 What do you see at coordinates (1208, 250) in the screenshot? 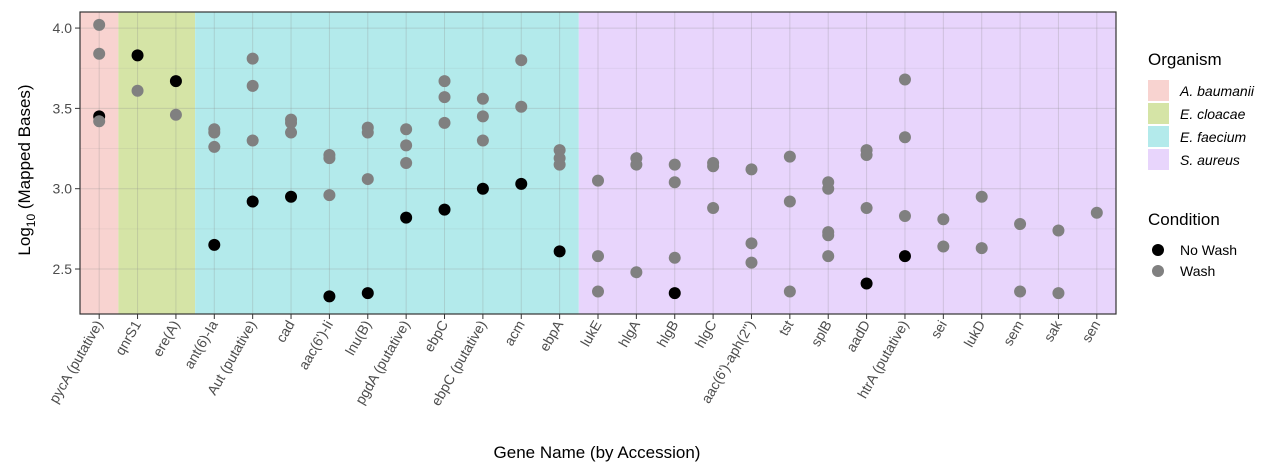
I see `legend-condition-label: No Wash` at bounding box center [1208, 250].